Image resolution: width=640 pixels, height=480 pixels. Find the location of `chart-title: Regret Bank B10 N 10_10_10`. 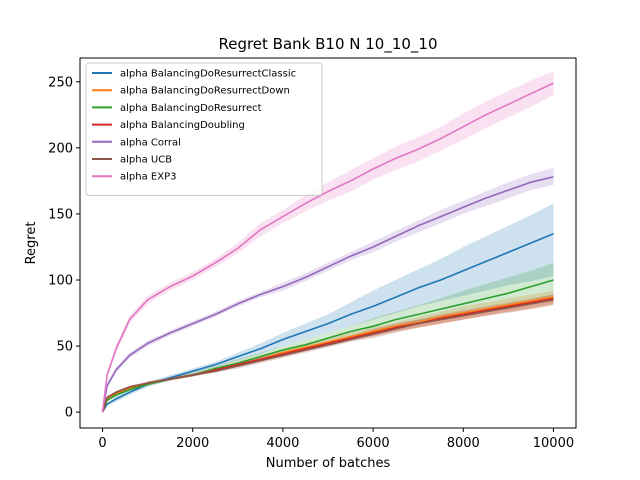

chart-title: Regret Bank B10 N 10_10_10 is located at coordinates (327, 44).